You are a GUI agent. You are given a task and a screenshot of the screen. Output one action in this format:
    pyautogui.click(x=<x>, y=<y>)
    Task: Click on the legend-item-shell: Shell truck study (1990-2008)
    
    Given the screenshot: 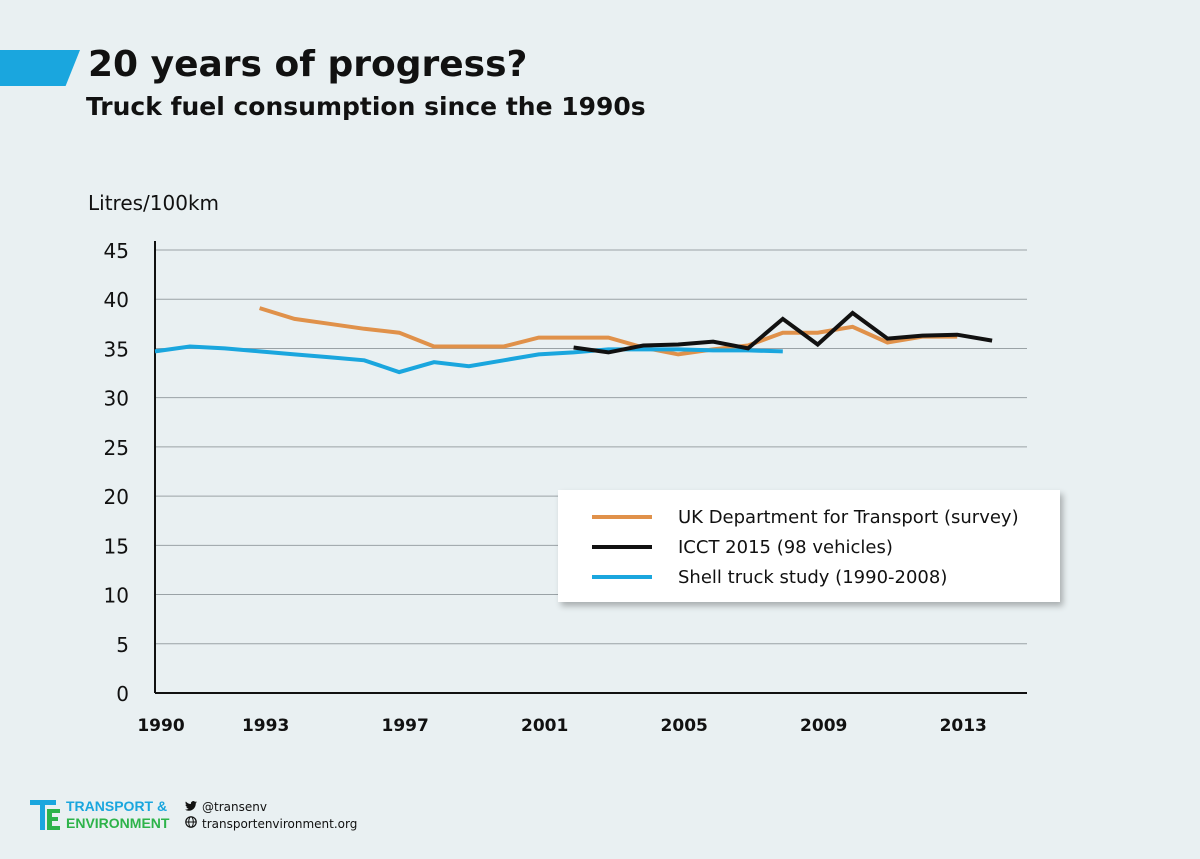 What is the action you would take?
    pyautogui.click(x=809, y=577)
    